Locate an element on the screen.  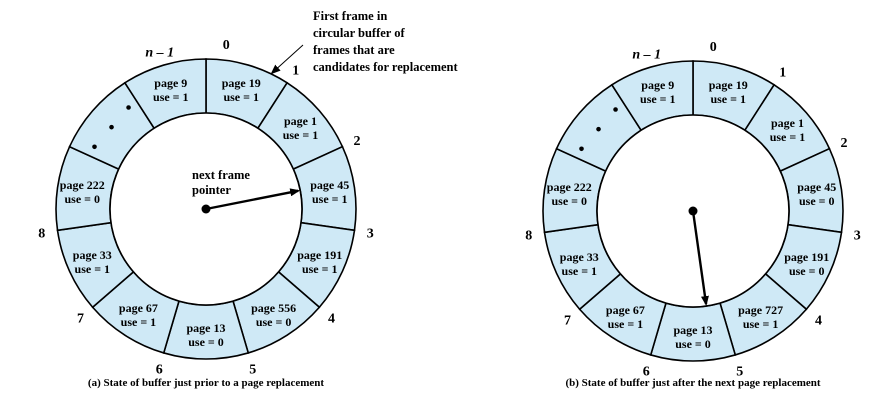
annotation-arrow-icon is located at coordinates (287, 59).